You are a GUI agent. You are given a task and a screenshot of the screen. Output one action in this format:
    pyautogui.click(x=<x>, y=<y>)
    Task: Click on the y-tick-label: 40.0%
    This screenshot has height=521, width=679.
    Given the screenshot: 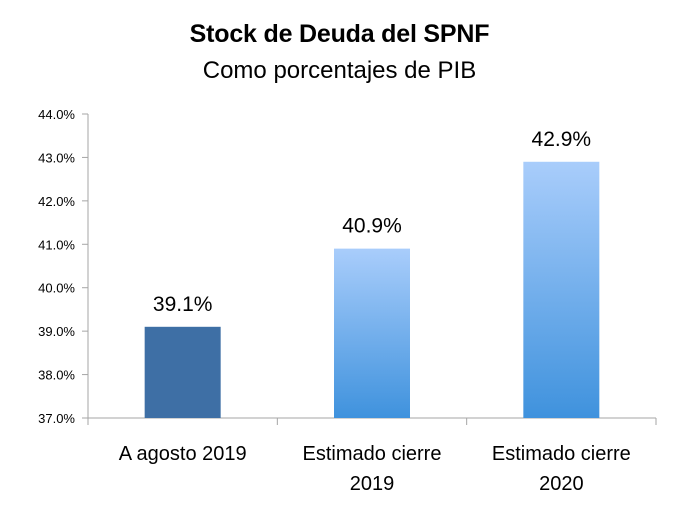 What is the action you would take?
    pyautogui.click(x=56, y=288)
    